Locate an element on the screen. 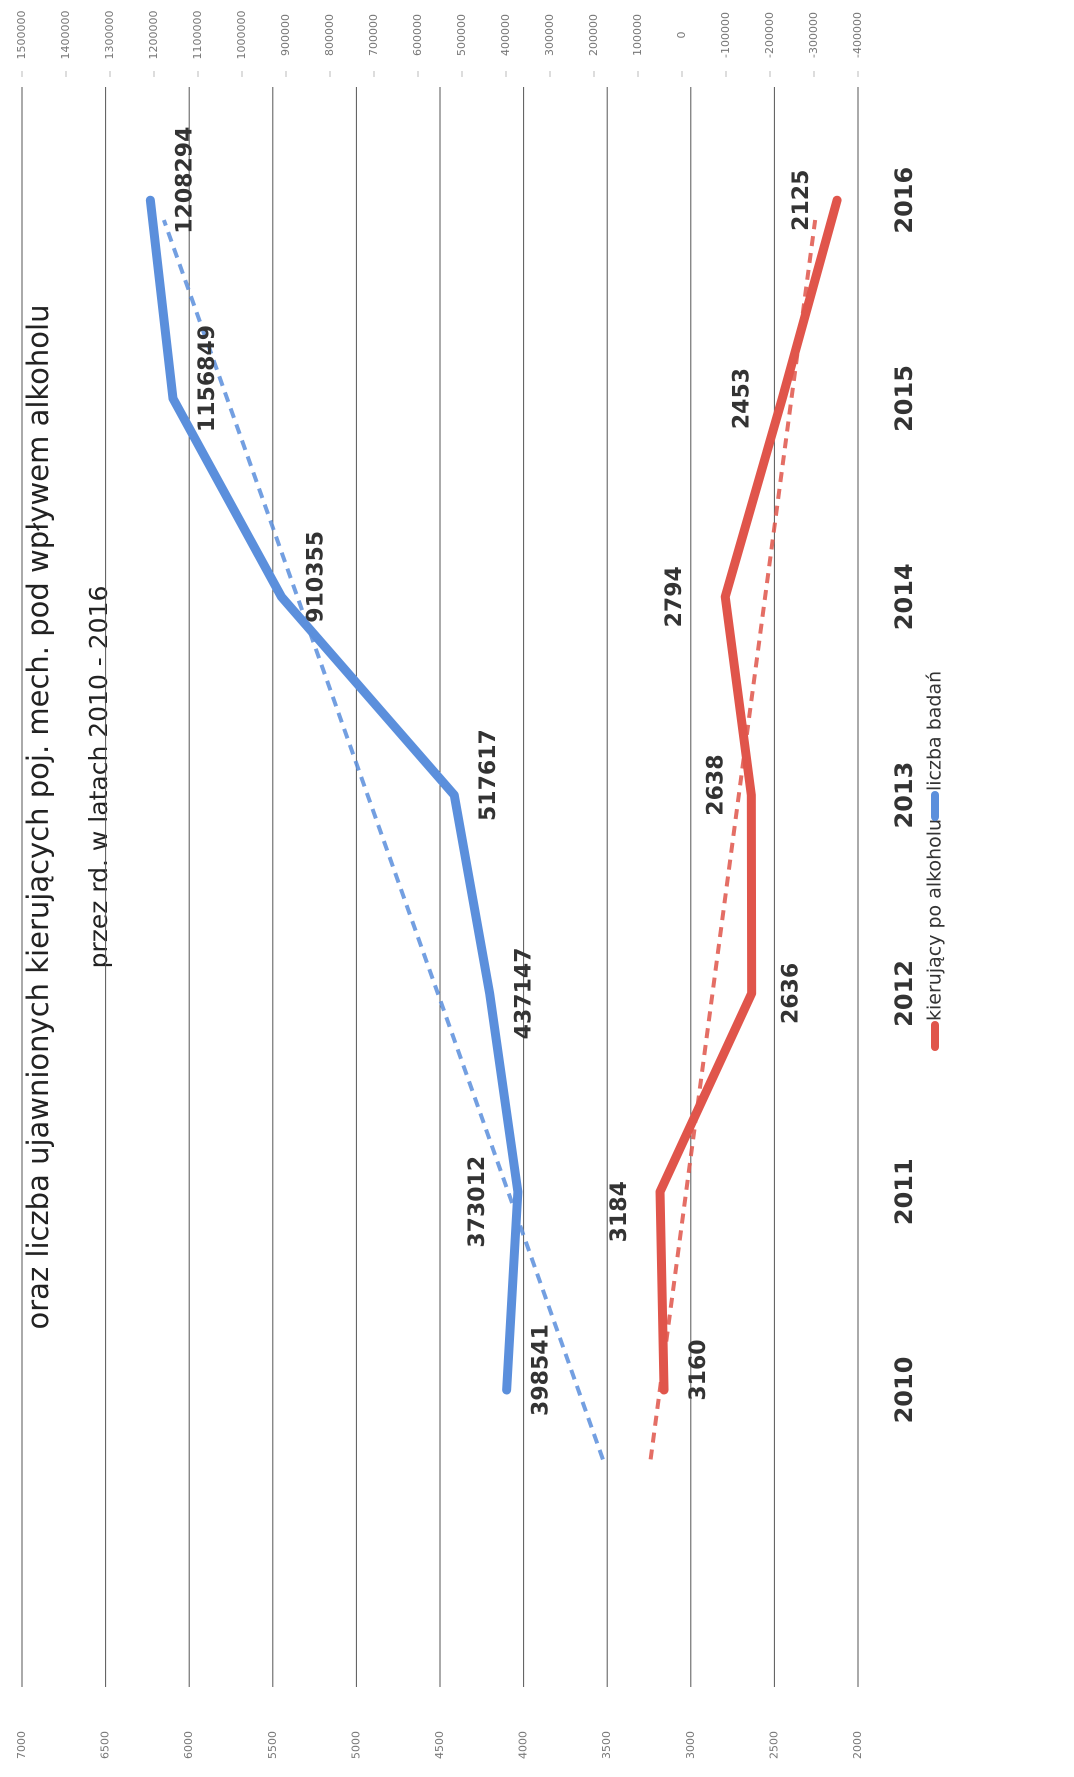 The width and height of the screenshot is (1074, 1777). data-label: 398541 is located at coordinates (541, 1370).